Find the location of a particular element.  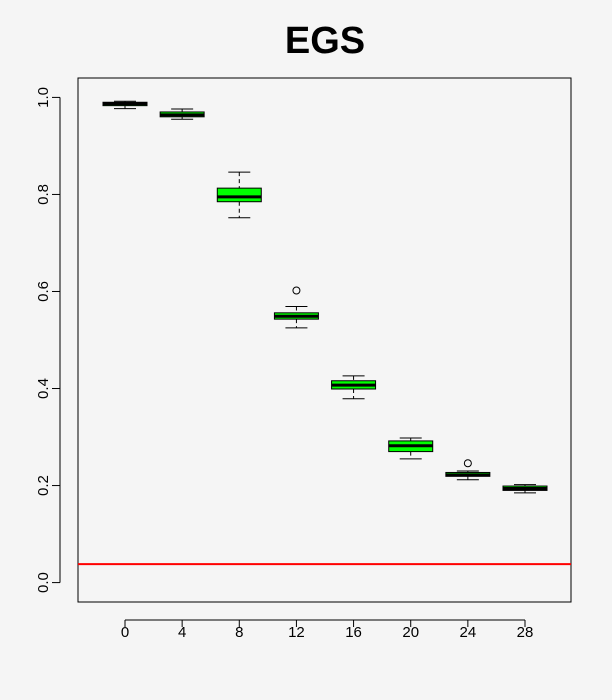

x-tick-label: 8 is located at coordinates (239, 632).